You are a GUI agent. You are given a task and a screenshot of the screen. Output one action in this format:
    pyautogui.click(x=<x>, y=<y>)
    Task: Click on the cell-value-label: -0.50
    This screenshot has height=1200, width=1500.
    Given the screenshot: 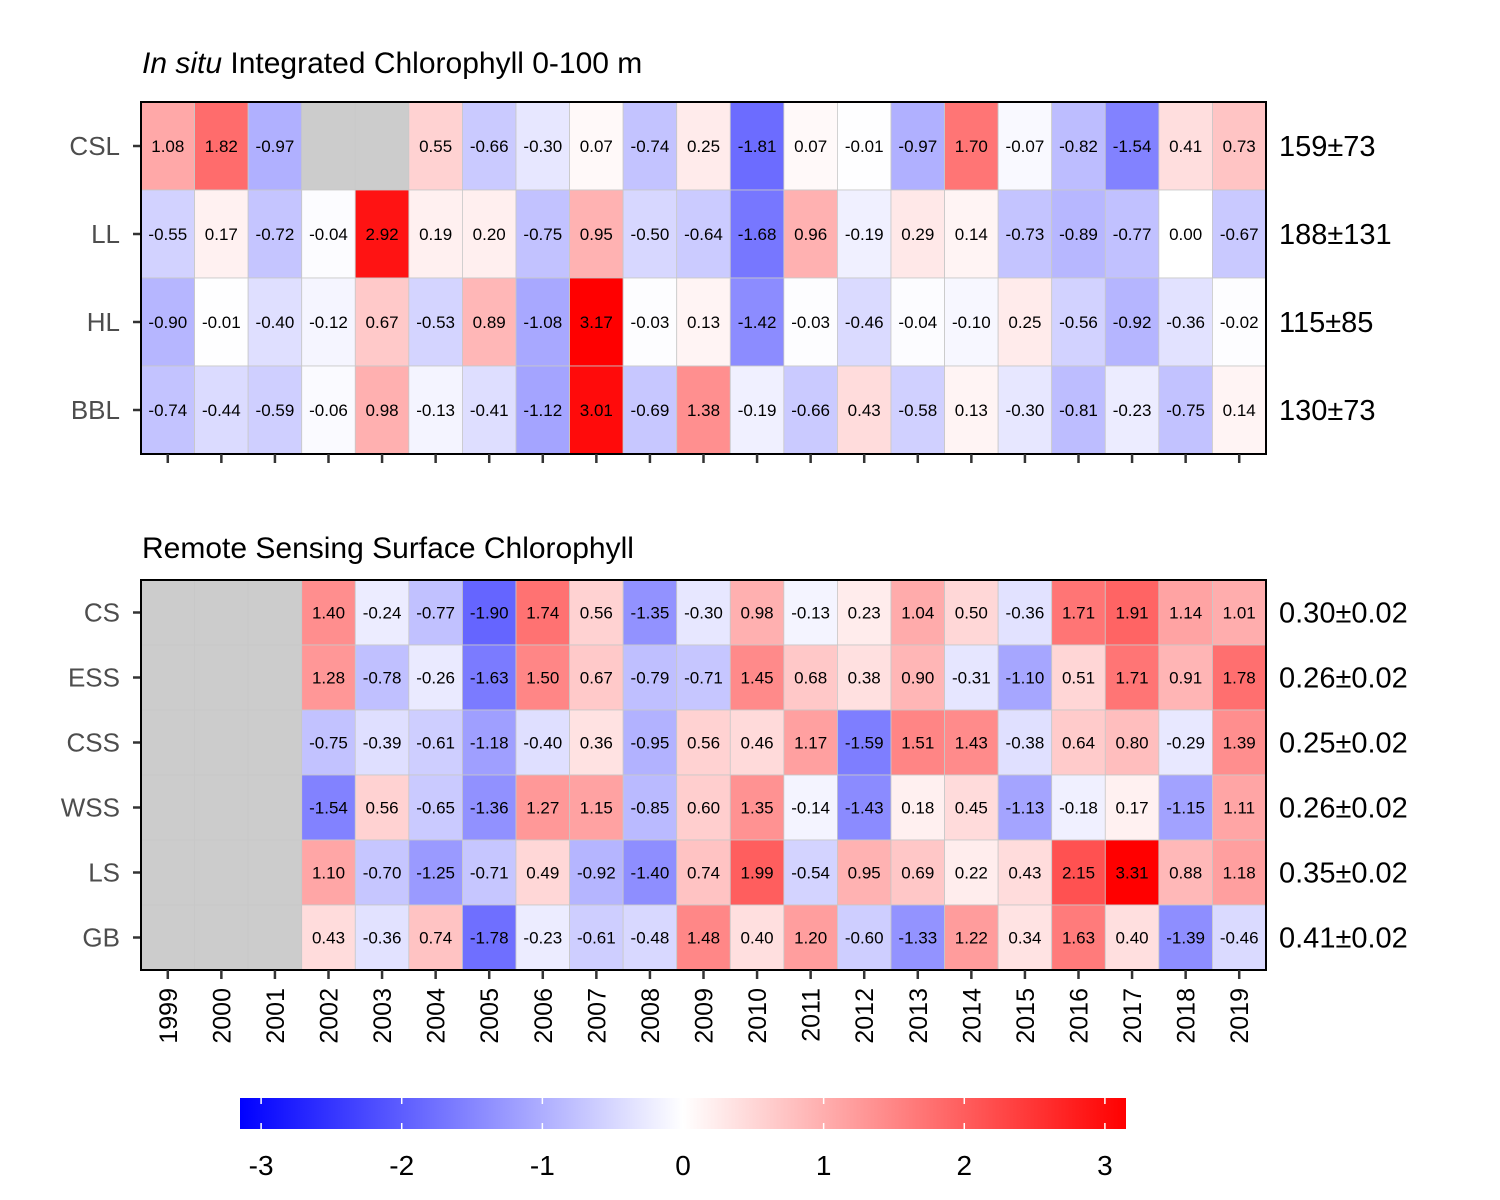 What is the action you would take?
    pyautogui.click(x=650, y=234)
    